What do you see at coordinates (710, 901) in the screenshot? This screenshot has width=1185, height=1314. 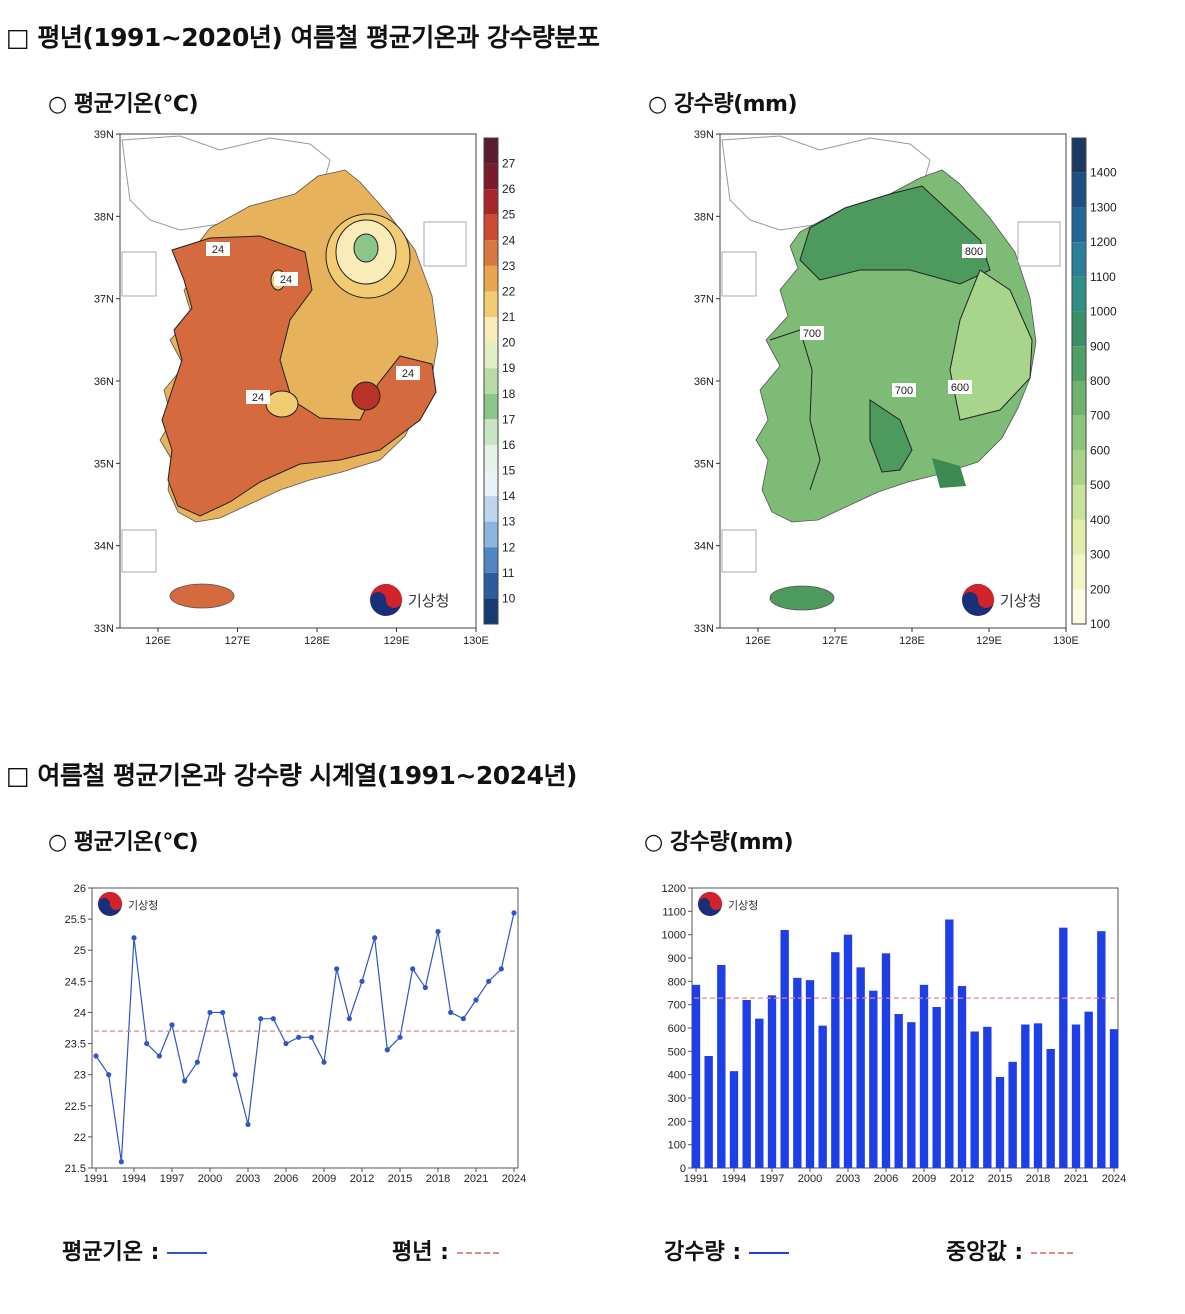 I see `precip-chart-logo-icon-red` at bounding box center [710, 901].